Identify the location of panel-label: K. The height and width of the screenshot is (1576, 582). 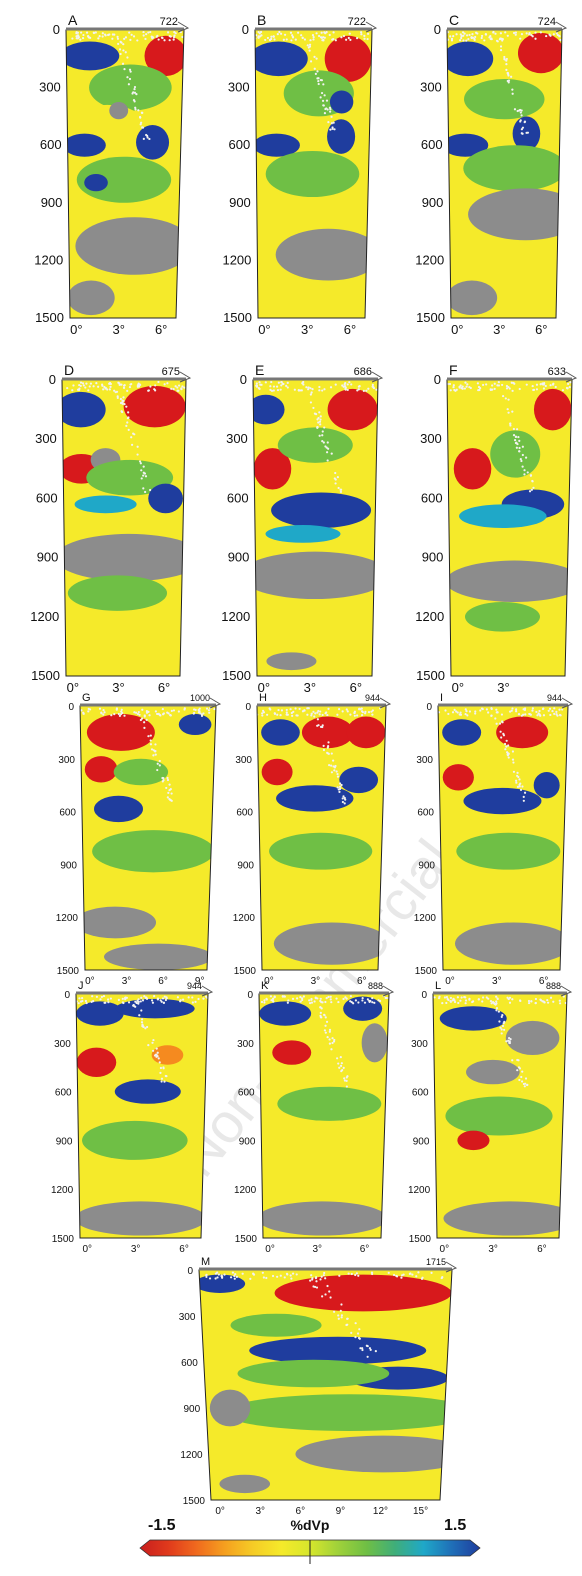
(265, 986).